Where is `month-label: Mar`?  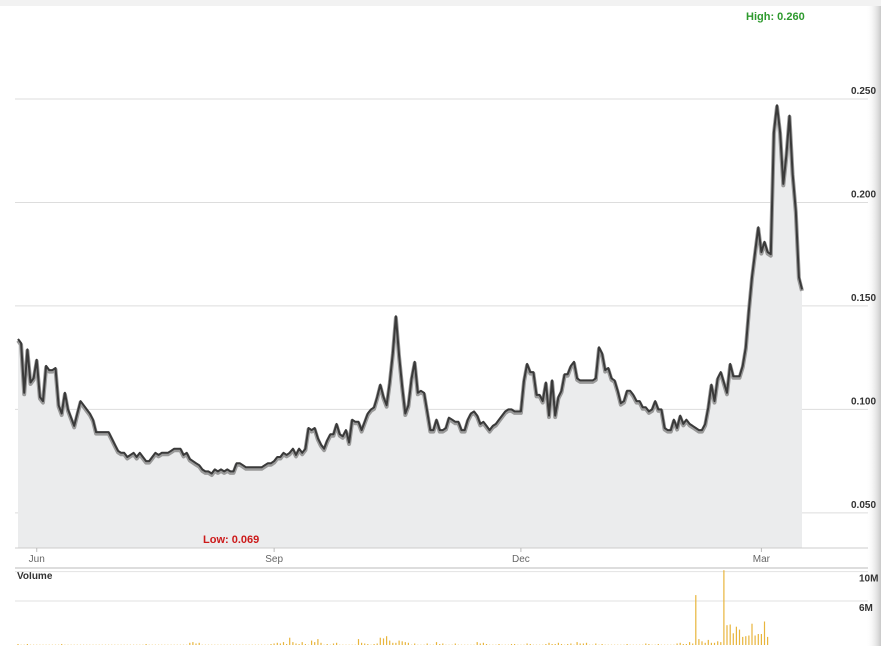 month-label: Mar is located at coordinates (762, 559).